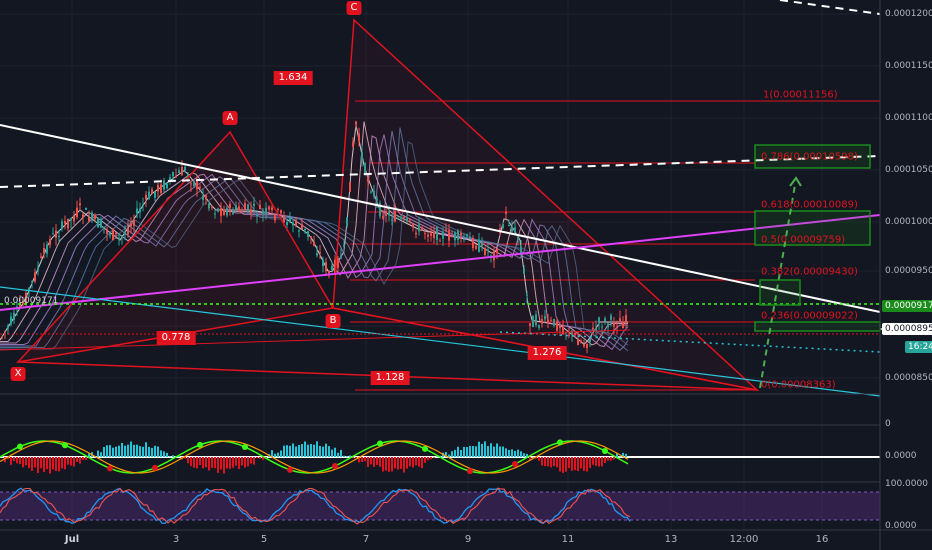 This screenshot has width=932, height=550. What do you see at coordinates (468, 539) in the screenshot?
I see `time-tick: 9` at bounding box center [468, 539].